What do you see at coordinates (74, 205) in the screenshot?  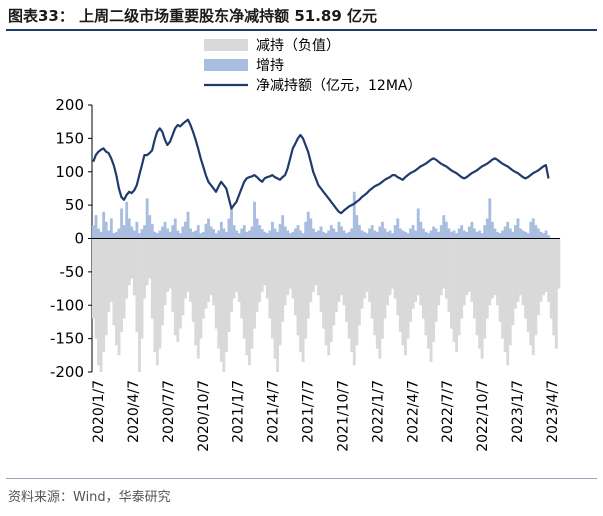 I see `y-tick-label: 50` at bounding box center [74, 205].